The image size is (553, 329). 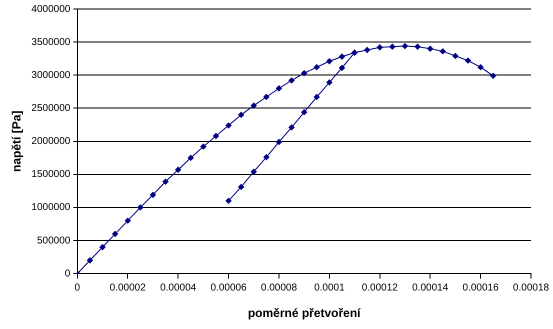 What do you see at coordinates (53, 240) in the screenshot?
I see `y-tick-label: 500000` at bounding box center [53, 240].